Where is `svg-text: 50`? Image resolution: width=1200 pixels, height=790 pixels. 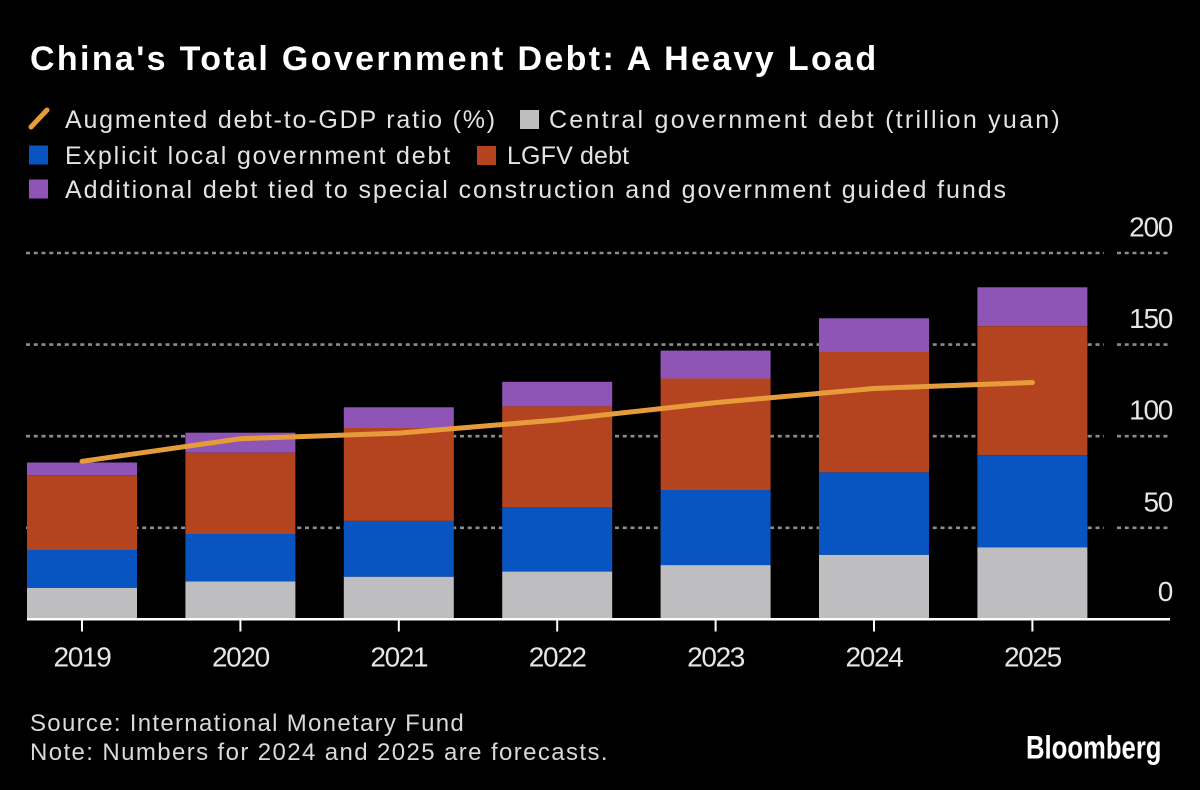 svg-text: 50 is located at coordinates (1157, 501).